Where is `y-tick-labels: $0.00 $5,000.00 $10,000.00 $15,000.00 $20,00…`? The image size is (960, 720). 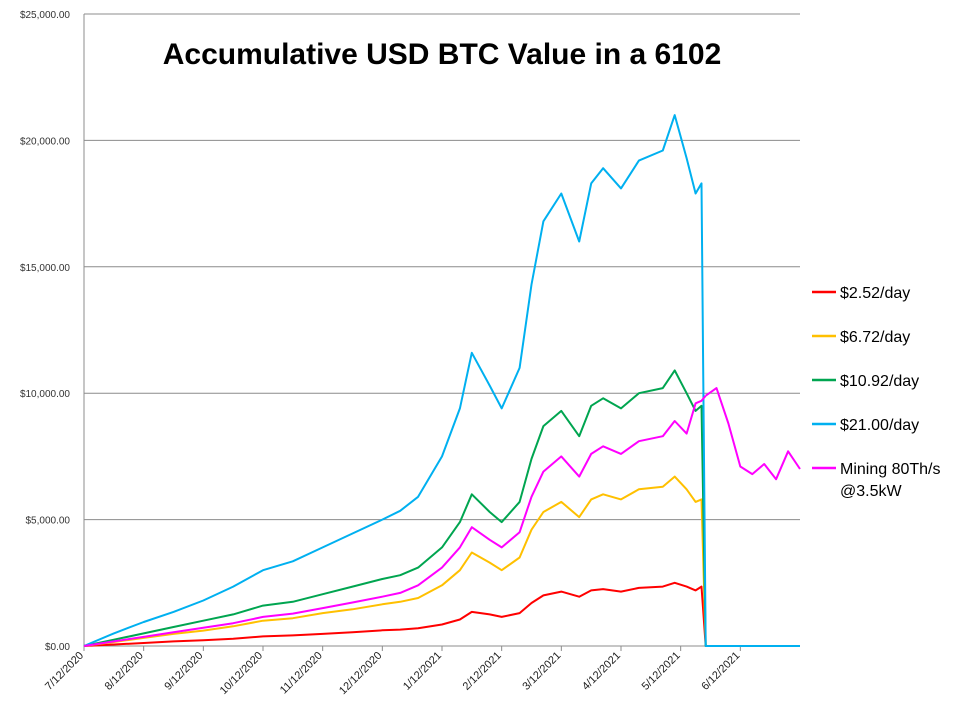 y-tick-labels: $0.00 $5,000.00 $10,000.00 $15,000.00 $20,00… is located at coordinates (45, 331).